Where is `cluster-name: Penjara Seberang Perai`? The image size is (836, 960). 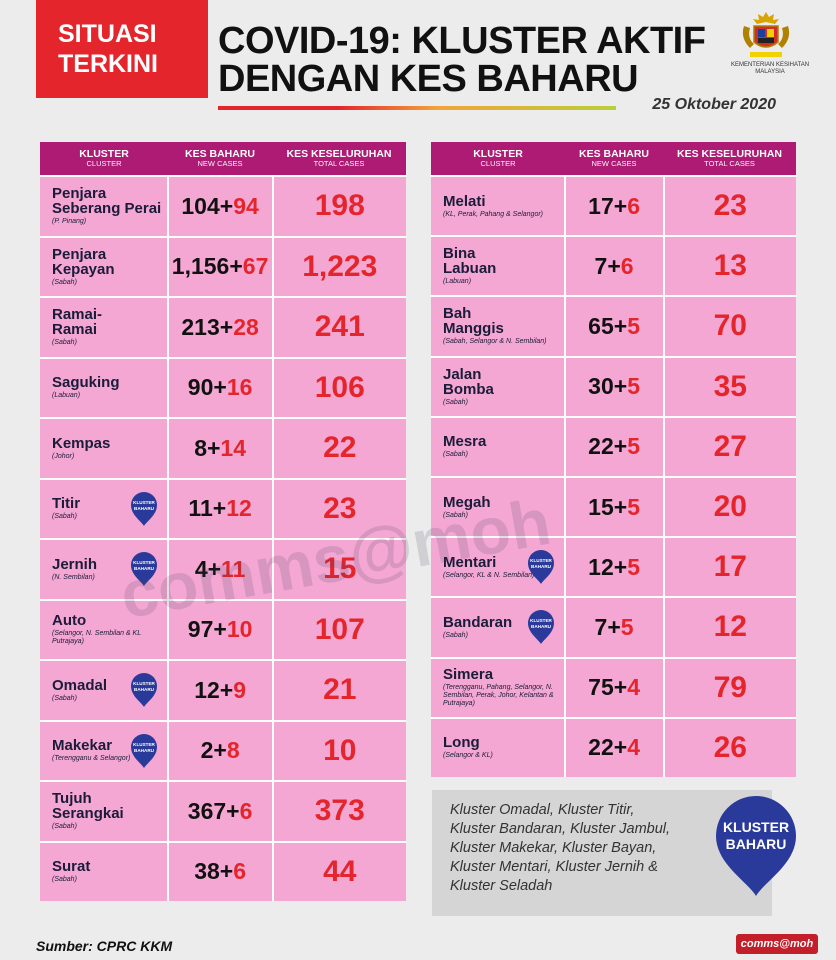
cluster-name: Penjara Seberang Perai is located at coordinates (106, 201).